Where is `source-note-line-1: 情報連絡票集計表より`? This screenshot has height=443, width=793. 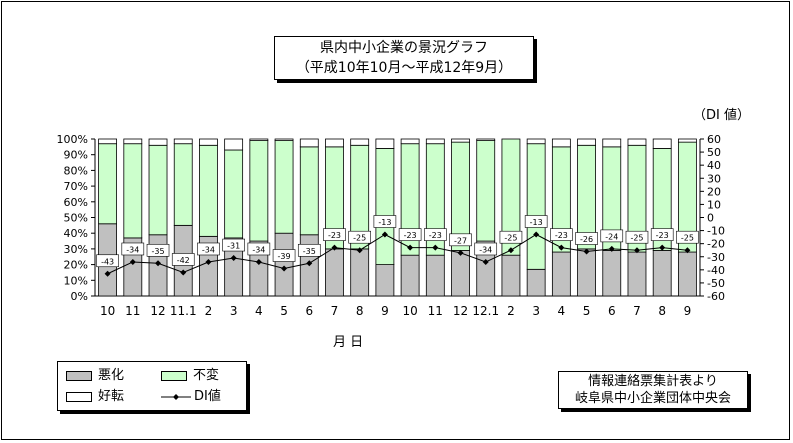 source-note-line-1: 情報連絡票集計表より is located at coordinates (653, 381).